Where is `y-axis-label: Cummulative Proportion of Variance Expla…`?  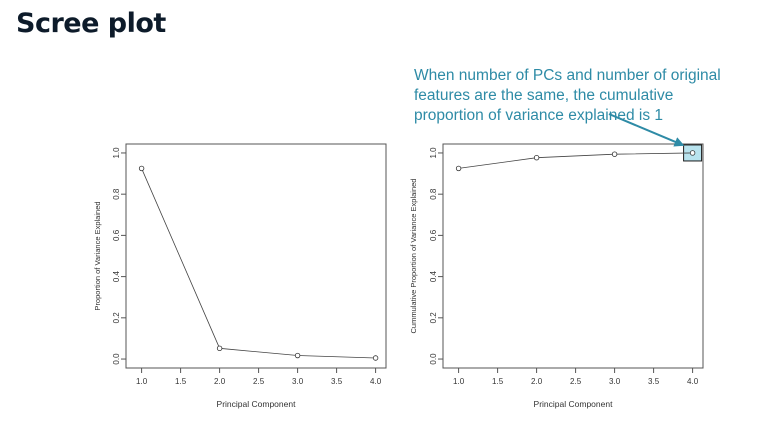
y-axis-label: Cummulative Proportion of Variance Expla… is located at coordinates (413, 256).